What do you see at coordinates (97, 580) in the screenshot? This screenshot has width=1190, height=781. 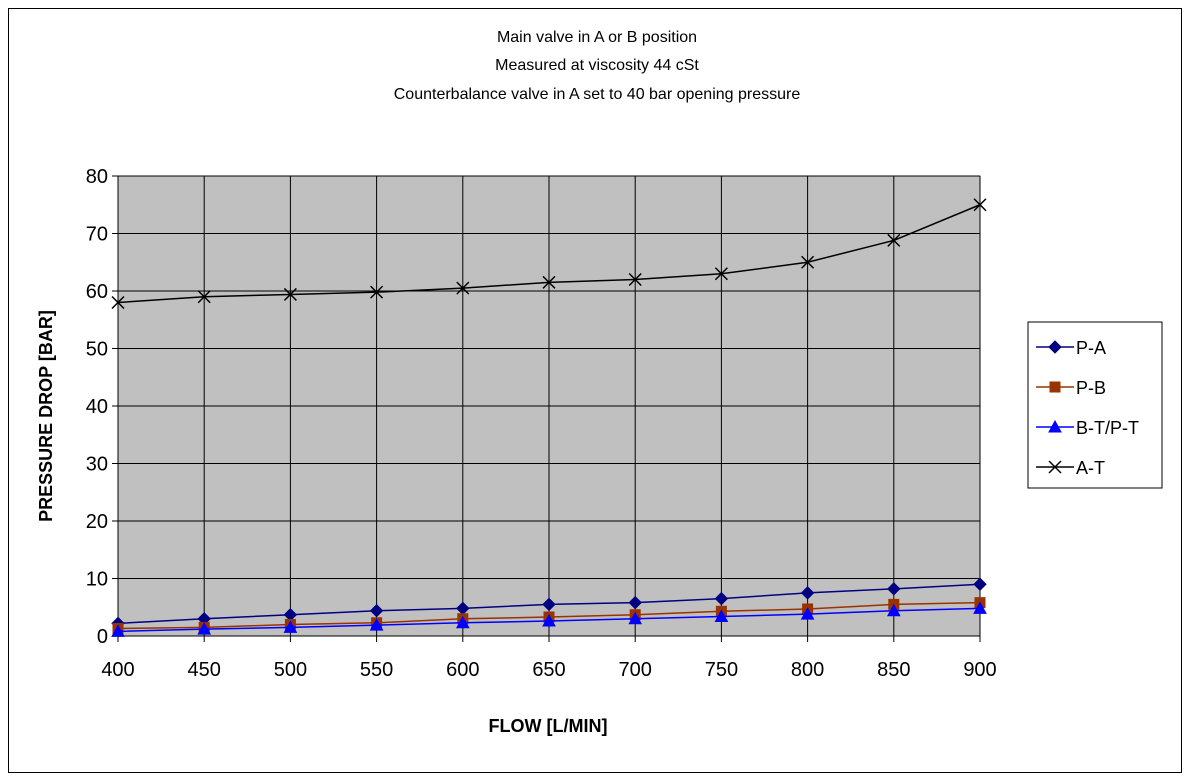 I see `y-tick-label: 10` at bounding box center [97, 580].